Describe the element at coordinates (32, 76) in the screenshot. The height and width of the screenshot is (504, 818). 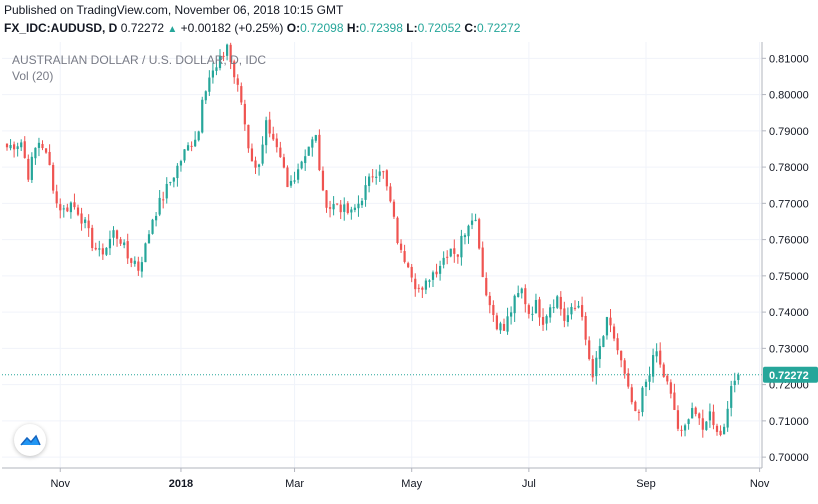
I see `volume-indicator-label: Vol (20)` at that location.